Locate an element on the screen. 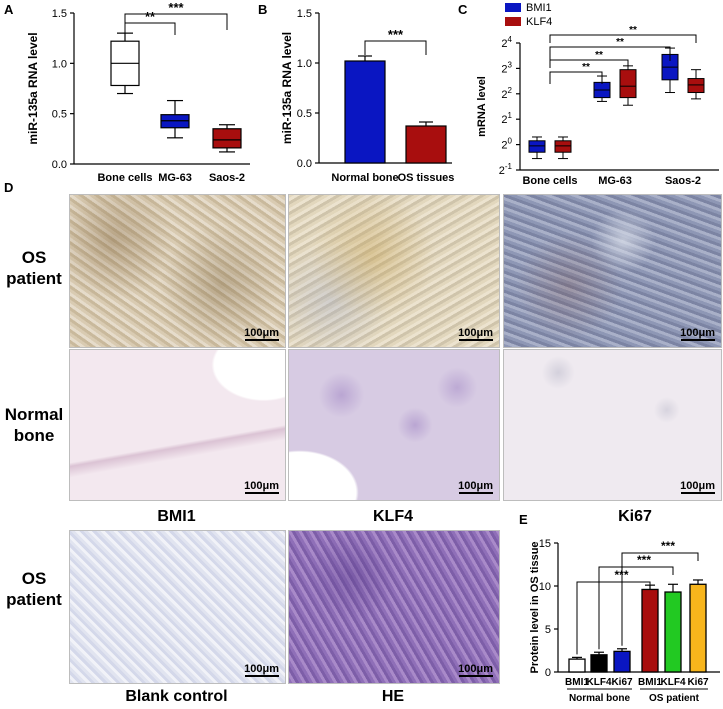 This screenshot has height=709, width=723. a-y-tick-label: 0.5 is located at coordinates (59, 115).